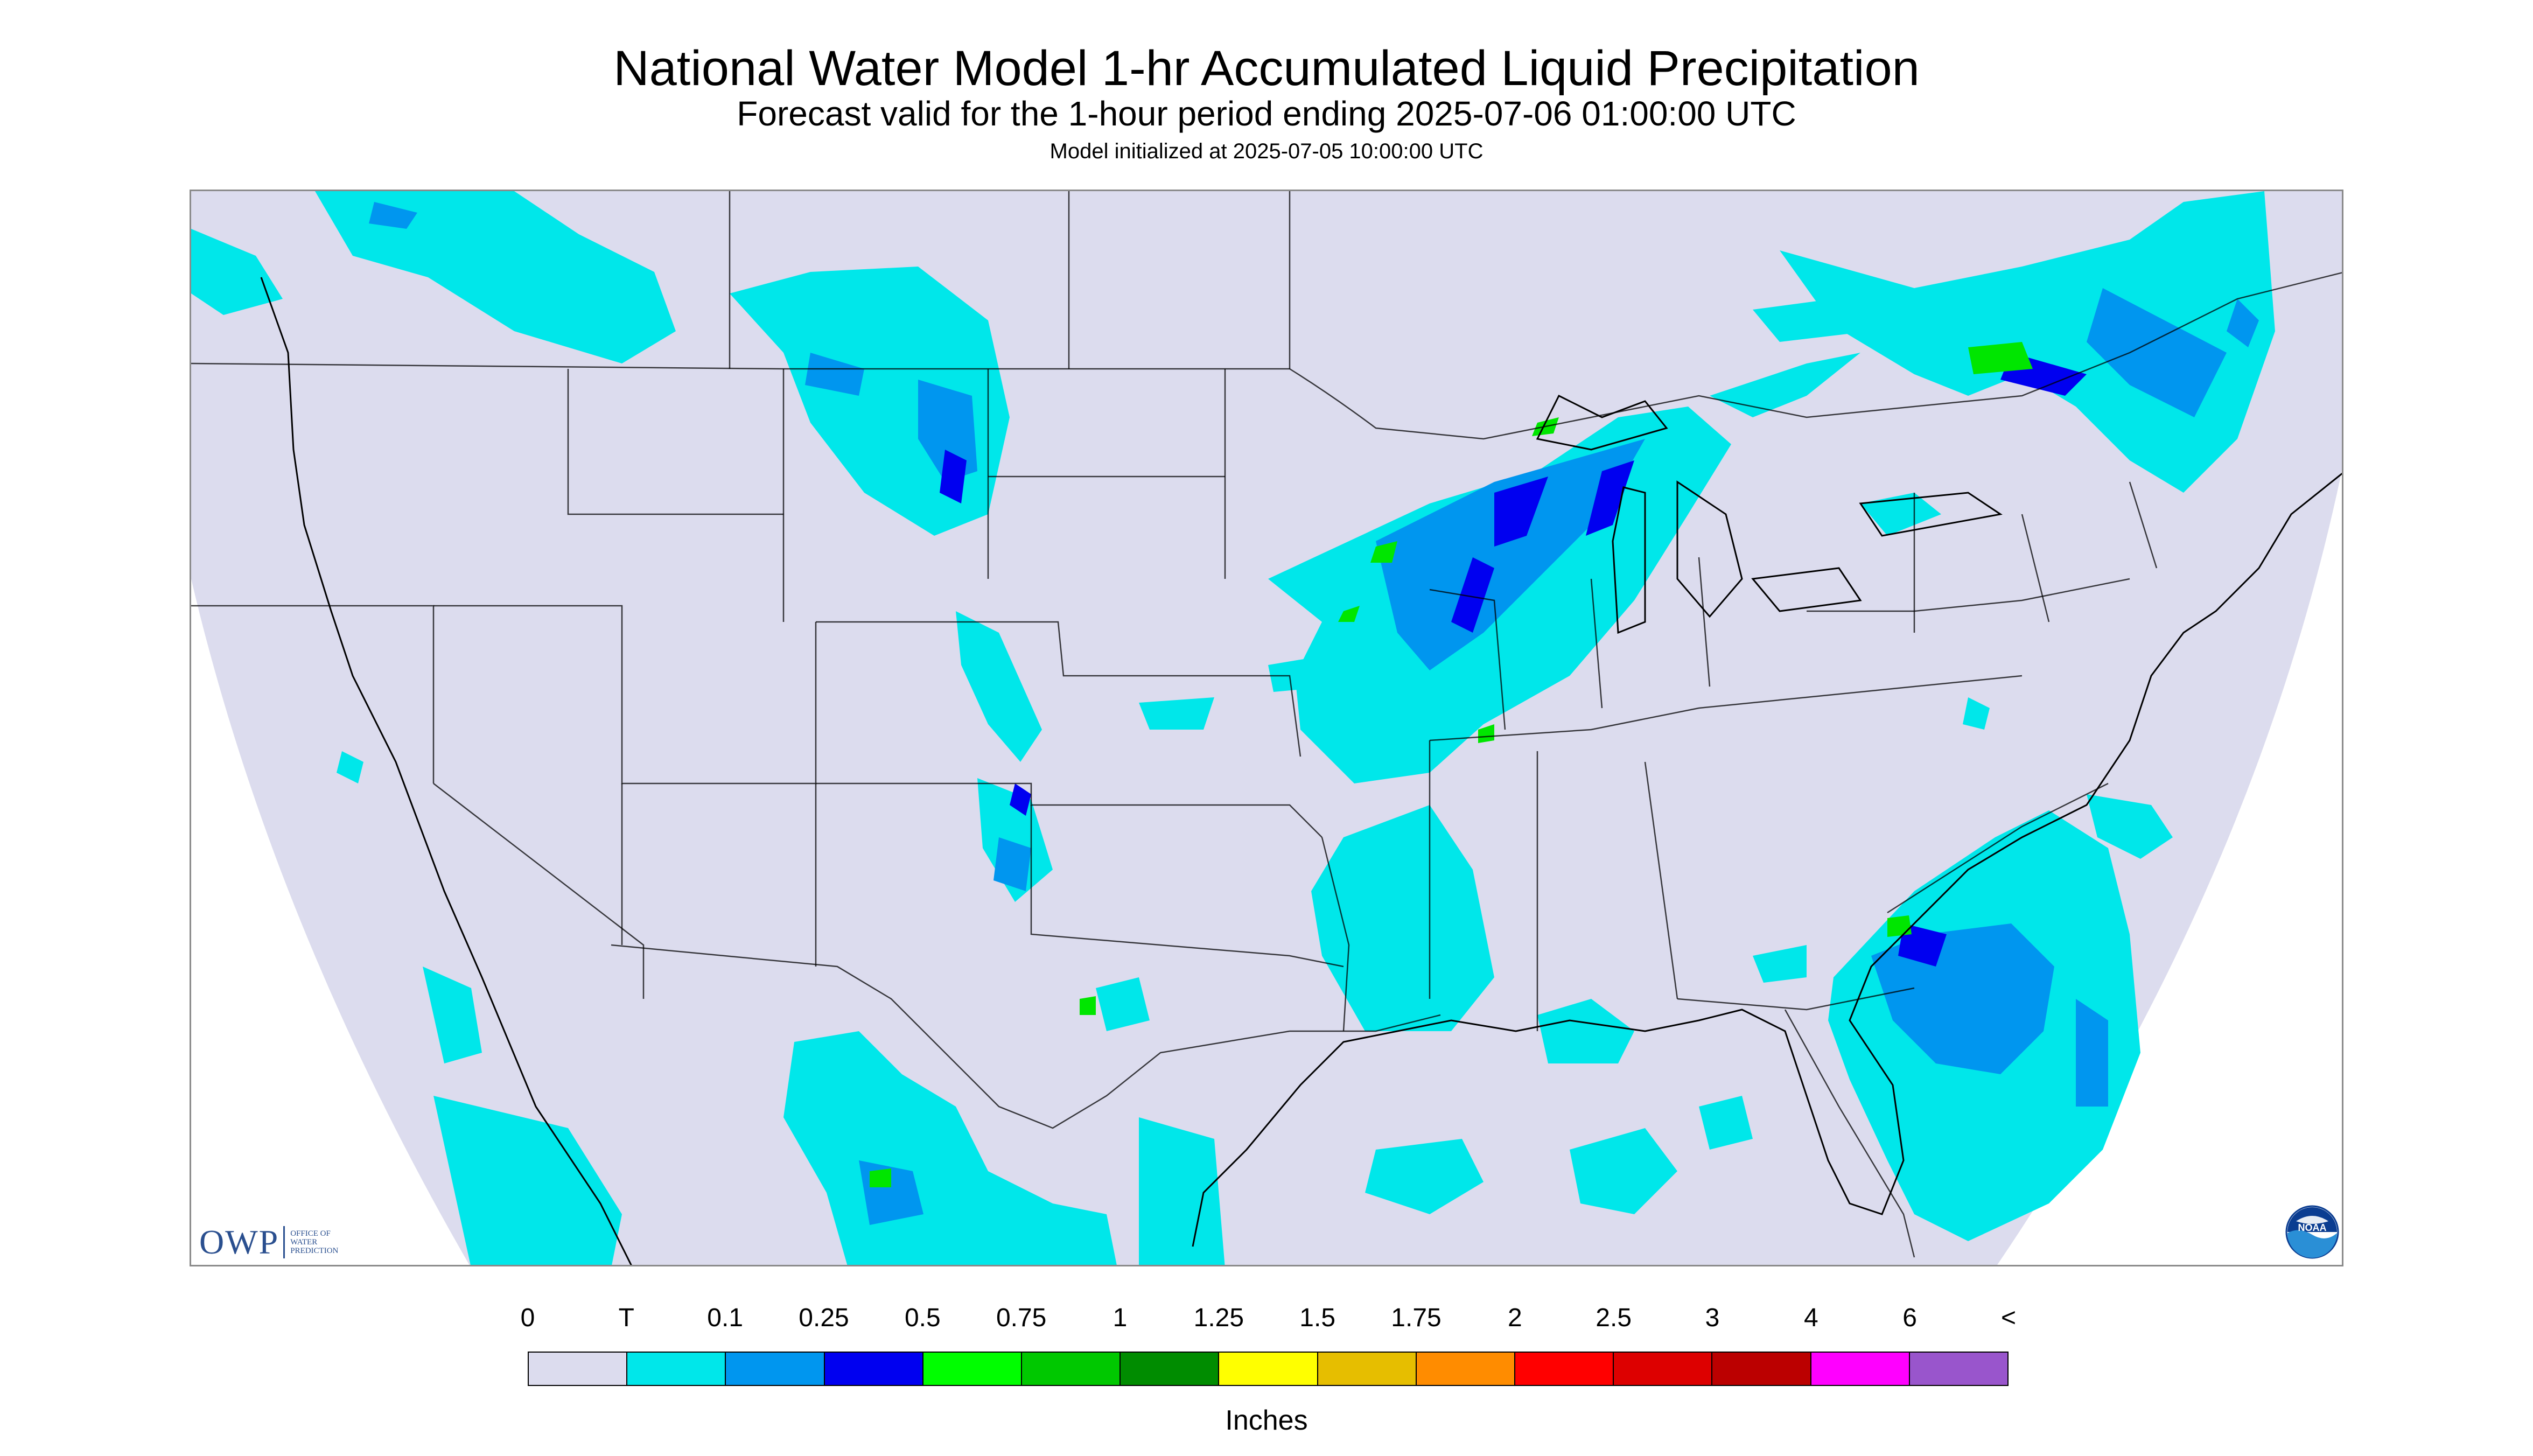 The image size is (2533, 1456). What do you see at coordinates (1317, 1318) in the screenshot?
I see `legend-tick-8: 1.5` at bounding box center [1317, 1318].